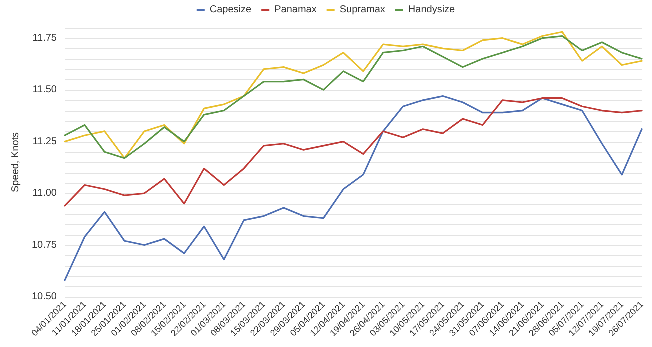 This screenshot has width=652, height=347. Describe the element at coordinates (295, 10) in the screenshot. I see `legend-label: Panamax` at that location.